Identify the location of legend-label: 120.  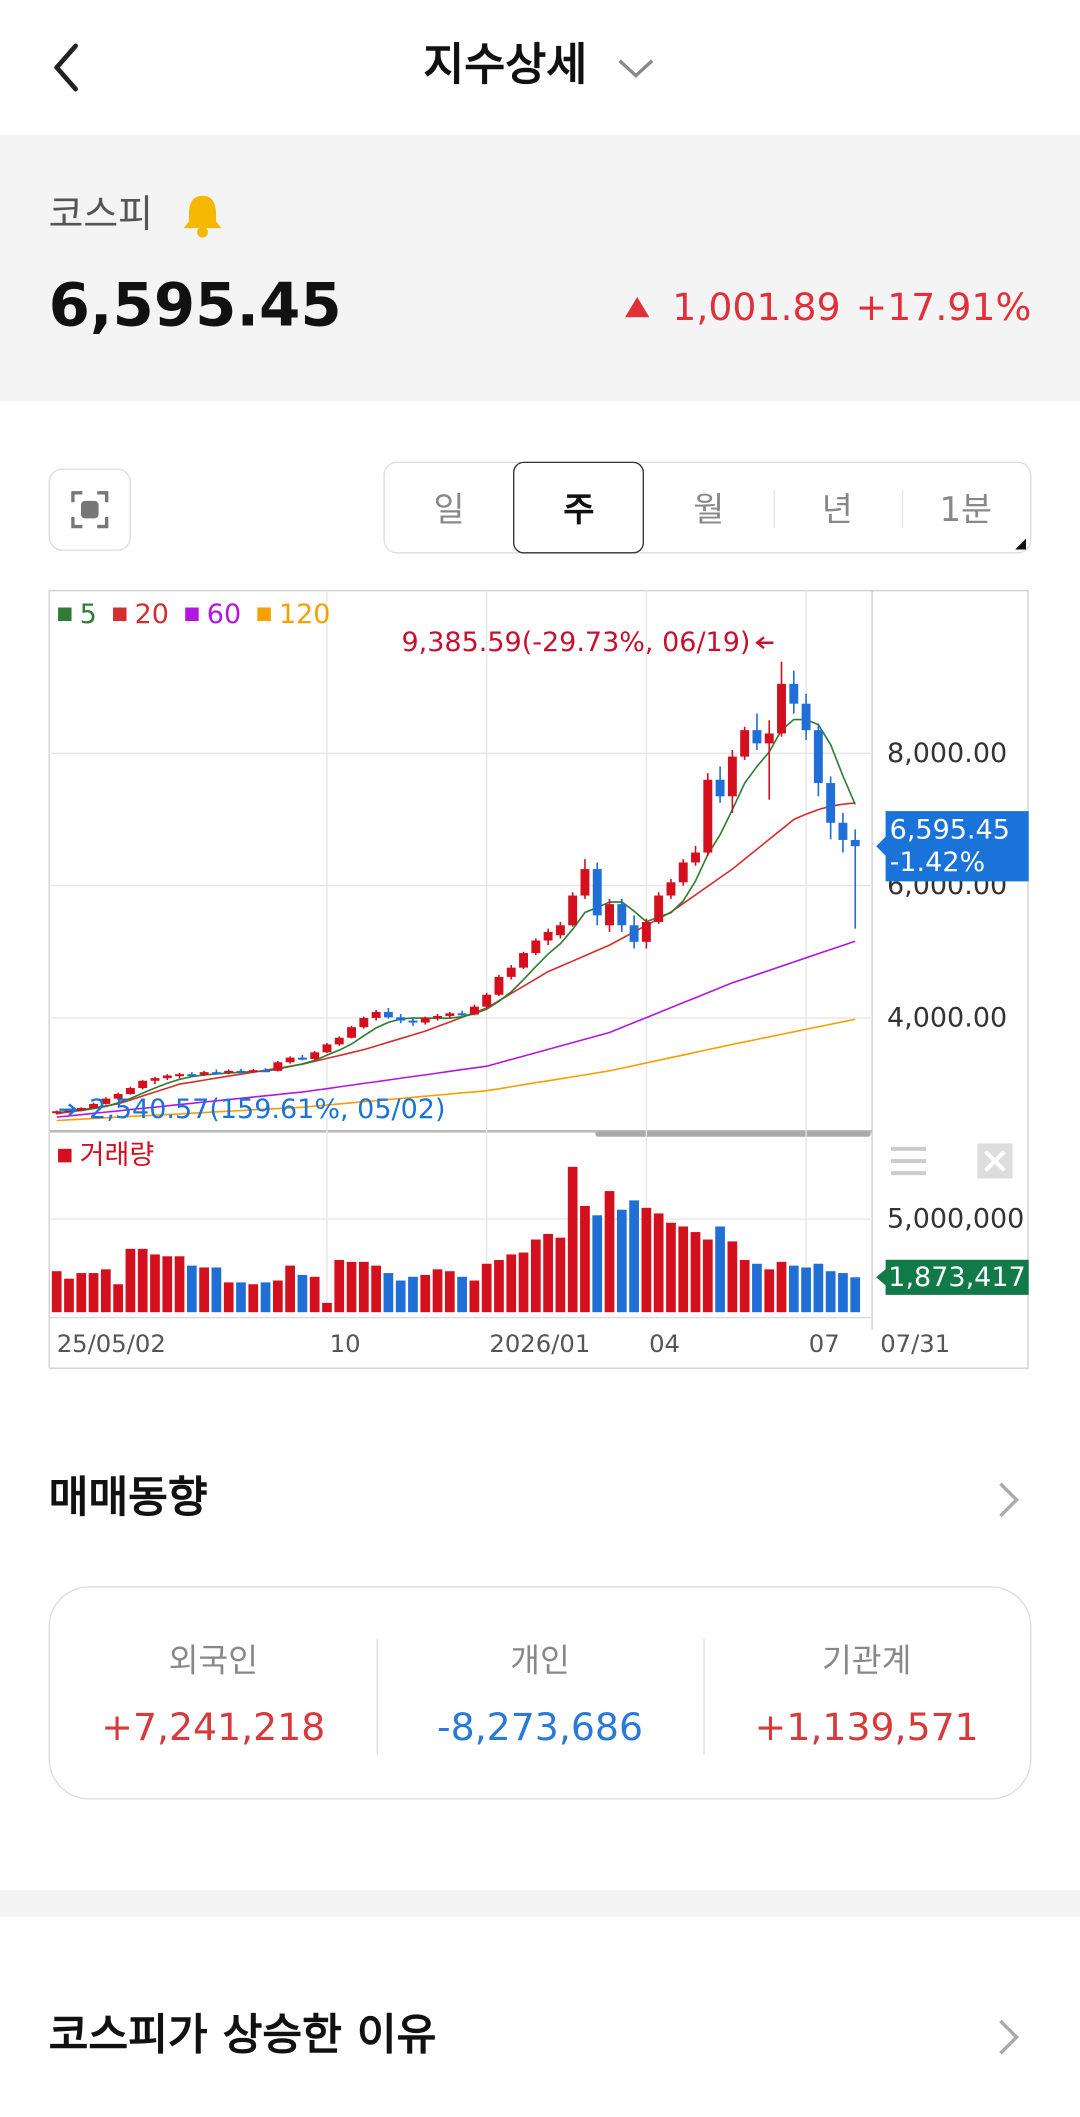
(305, 614).